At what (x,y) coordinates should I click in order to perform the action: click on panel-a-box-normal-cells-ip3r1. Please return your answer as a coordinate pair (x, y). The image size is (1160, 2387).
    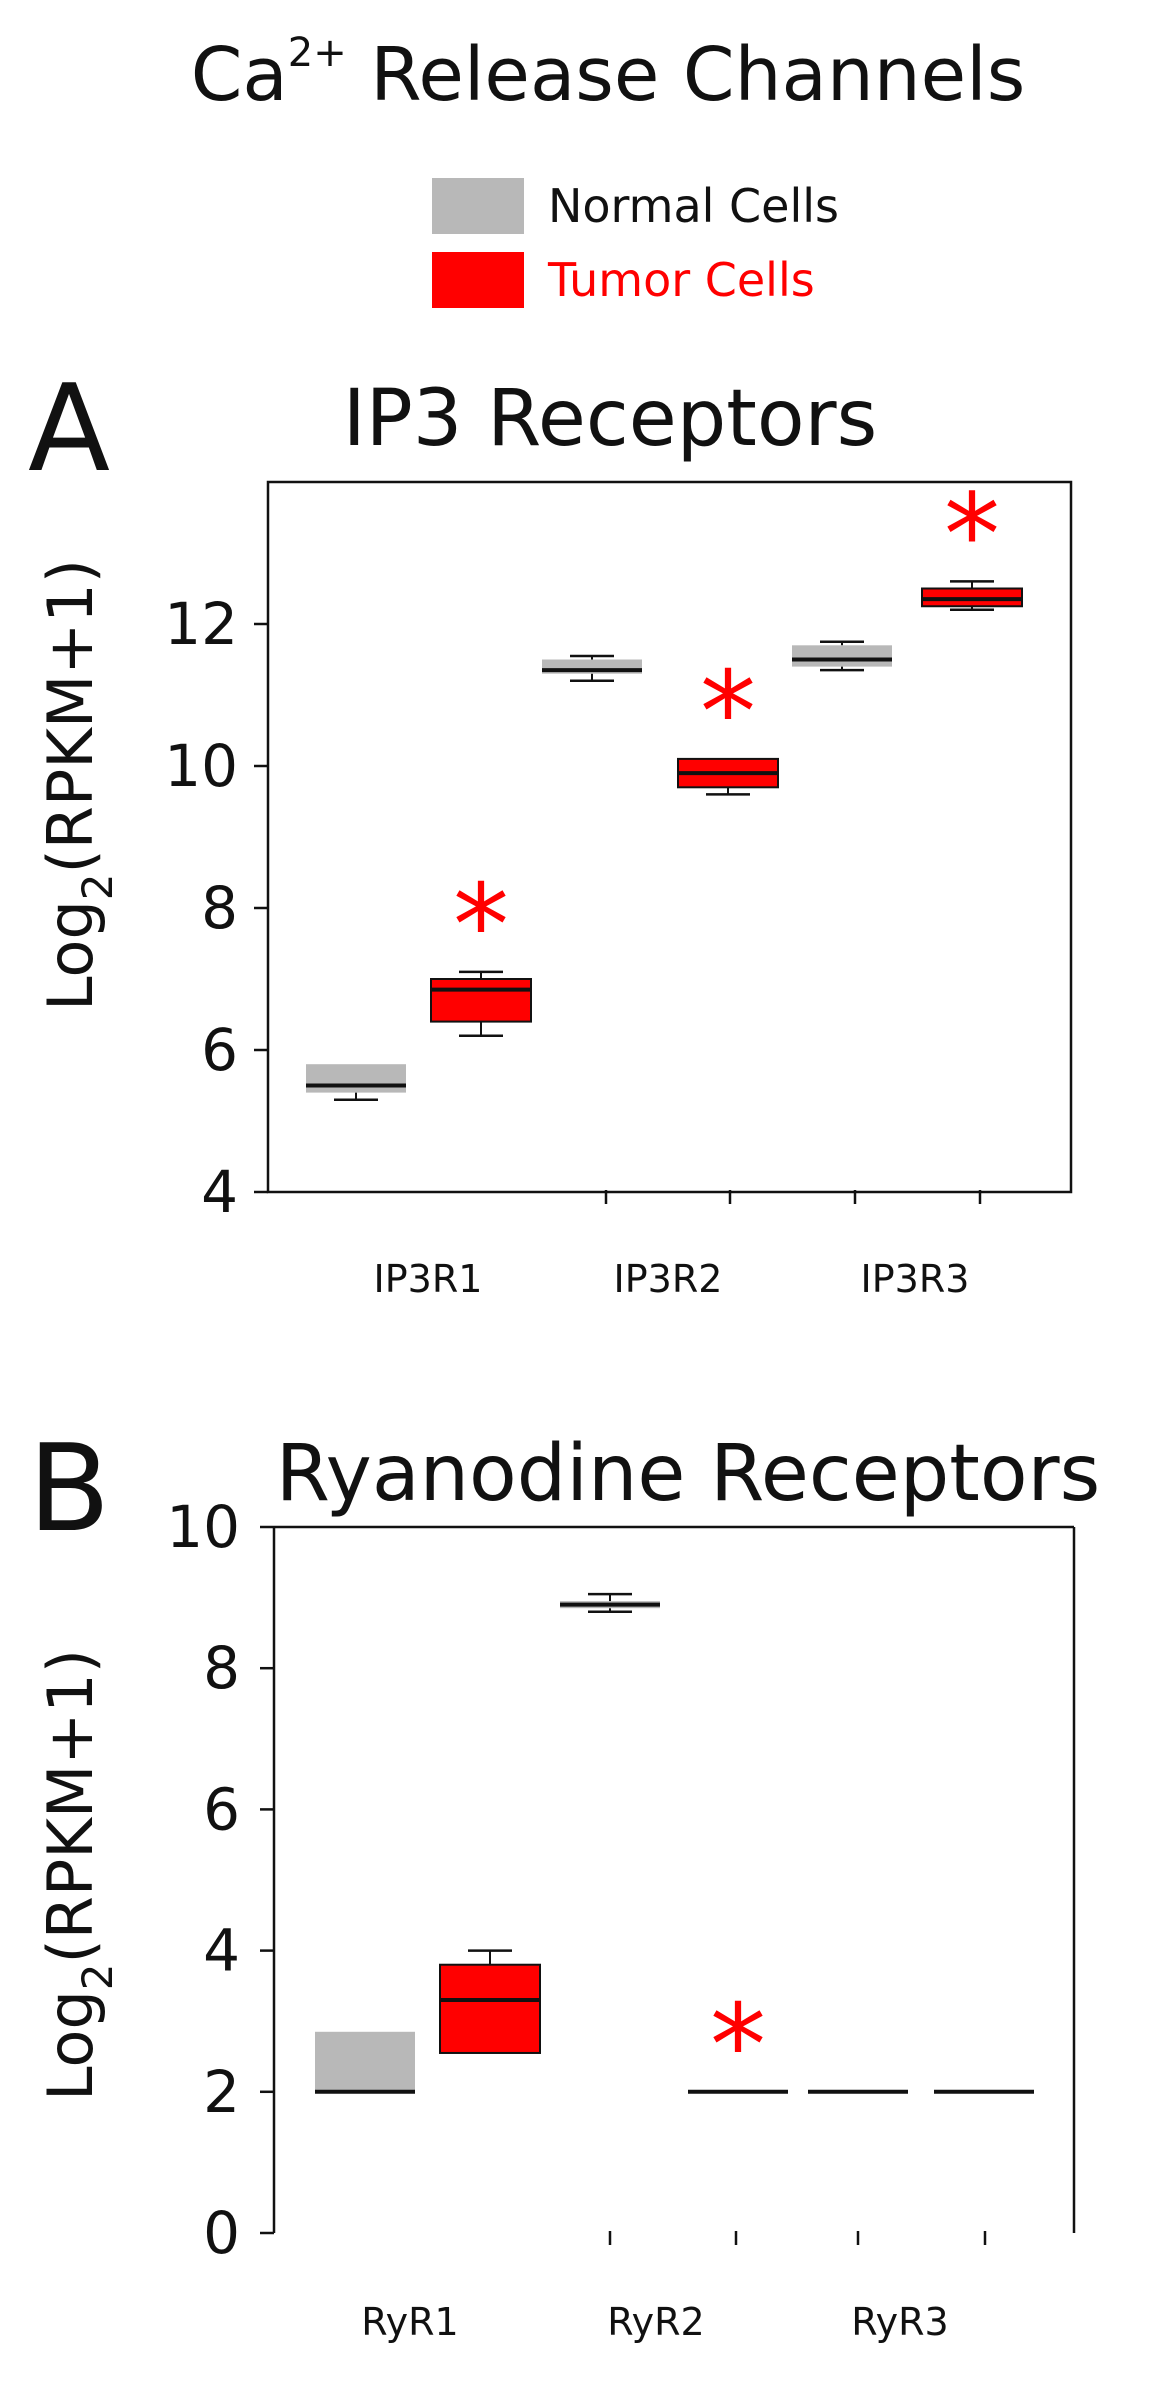
    Looking at the image, I should click on (356, 1082).